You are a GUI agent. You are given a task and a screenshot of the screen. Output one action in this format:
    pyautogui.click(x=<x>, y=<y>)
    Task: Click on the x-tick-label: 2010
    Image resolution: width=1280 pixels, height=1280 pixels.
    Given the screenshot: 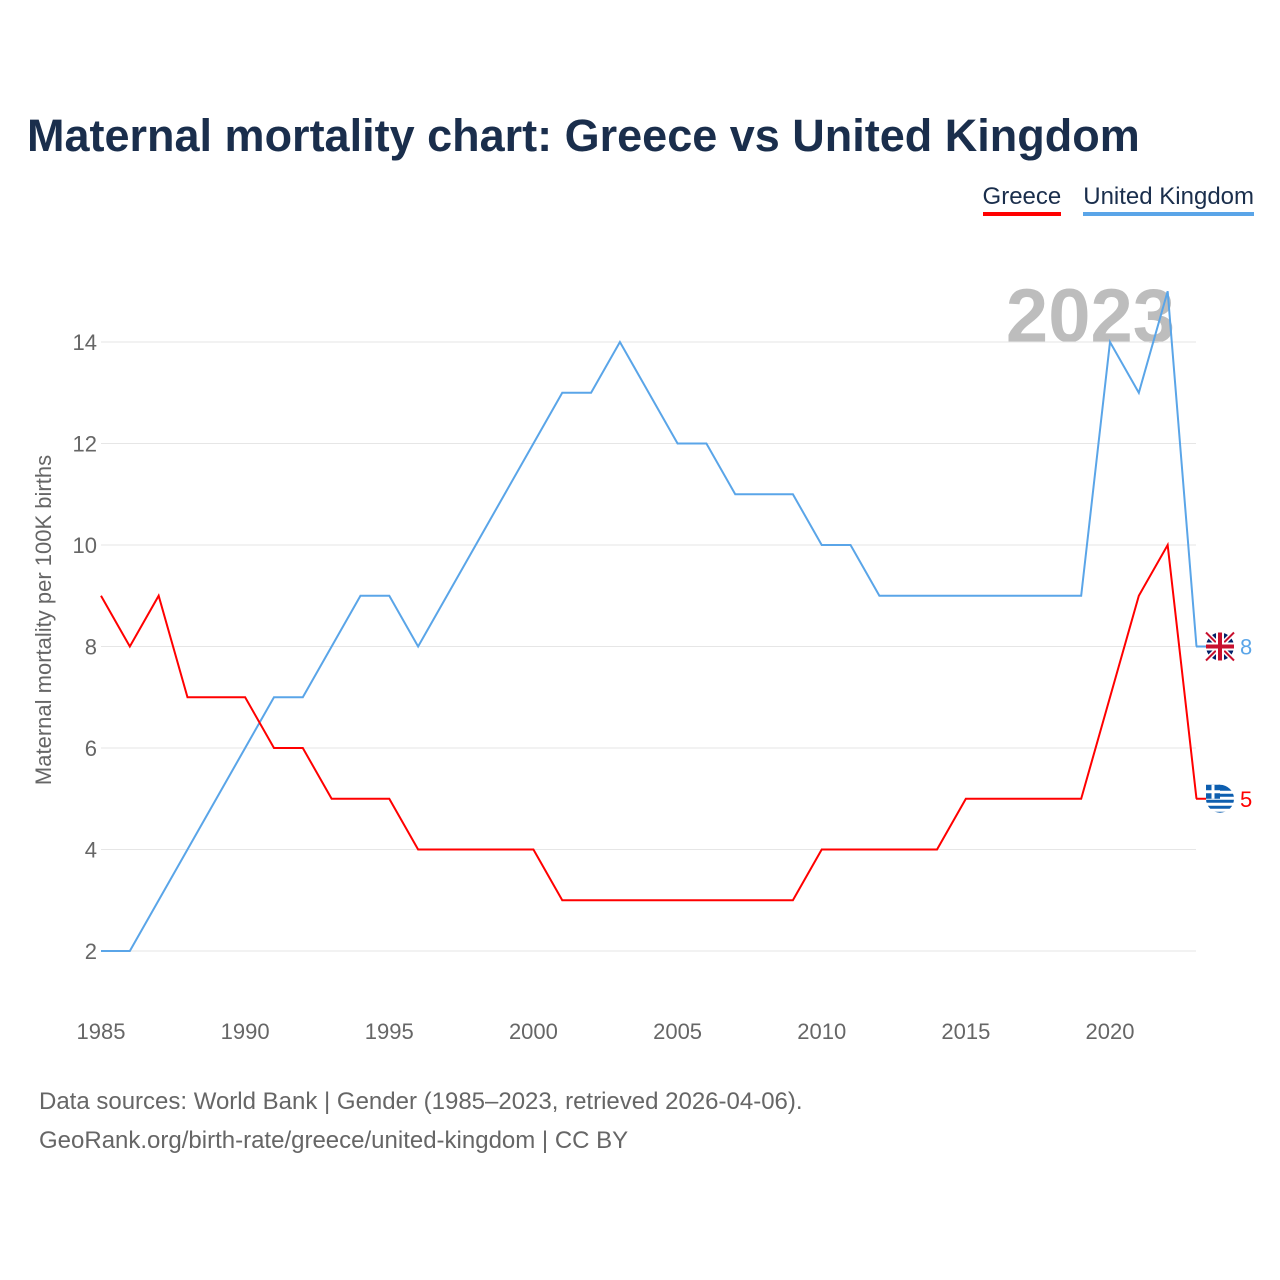 What is the action you would take?
    pyautogui.click(x=821, y=1031)
    